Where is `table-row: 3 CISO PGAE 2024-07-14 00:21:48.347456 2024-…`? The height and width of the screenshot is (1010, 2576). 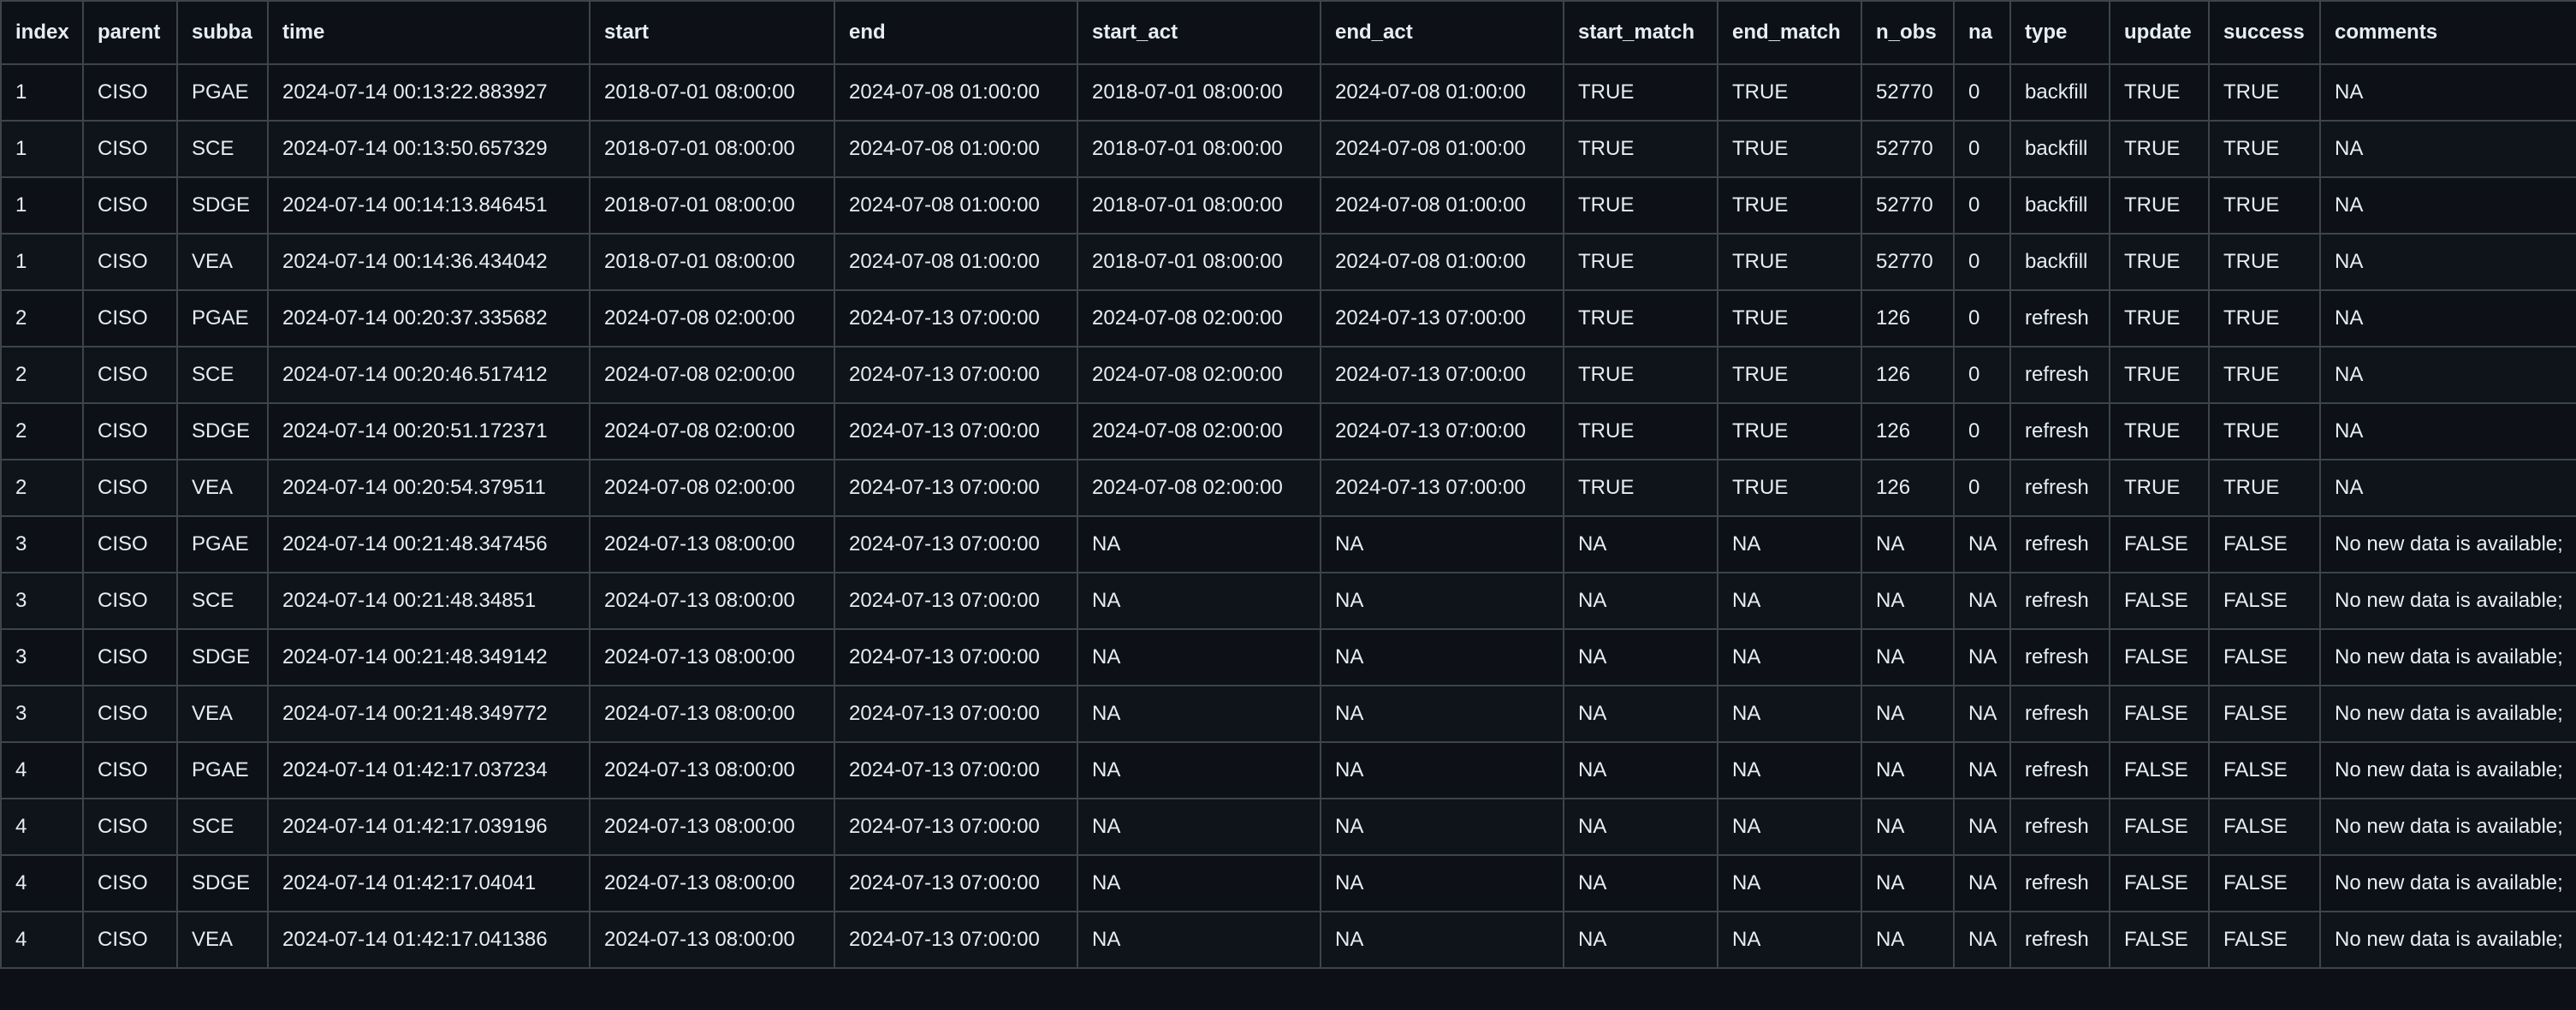
table-row: 3 CISO PGAE 2024-07-14 00:21:48.347456 2024-… is located at coordinates (1288, 544).